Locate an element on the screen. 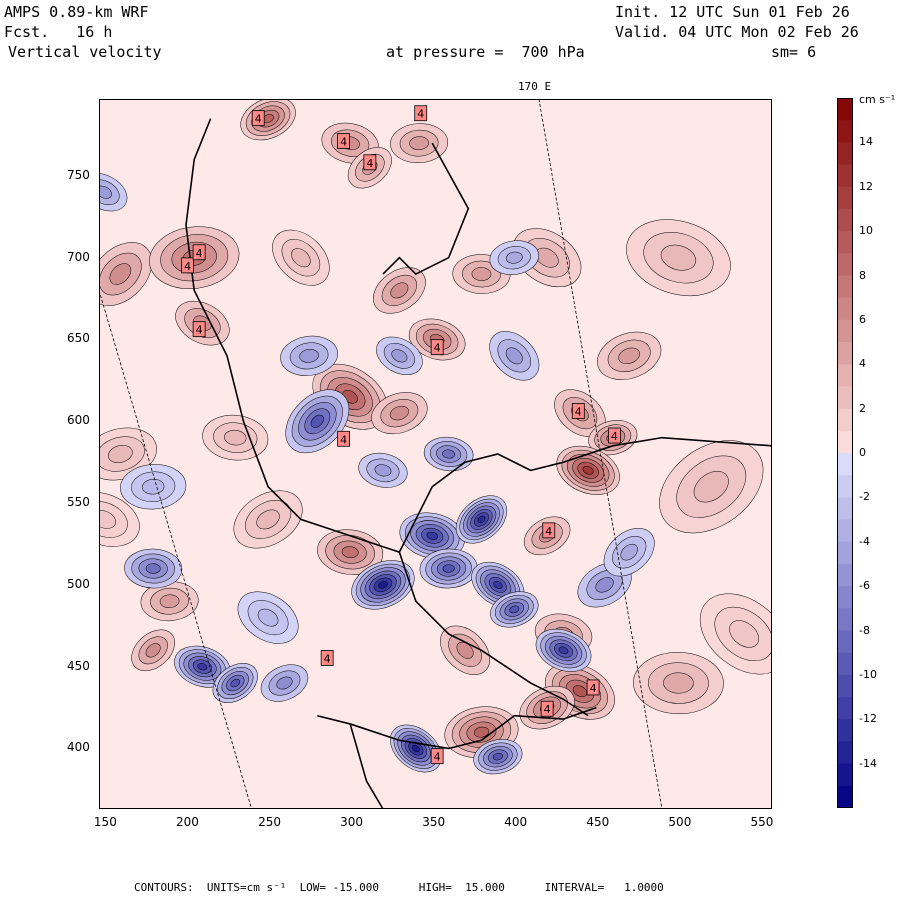 This screenshot has width=900, height=900. colorbar-tick-label: 10 is located at coordinates (866, 231).